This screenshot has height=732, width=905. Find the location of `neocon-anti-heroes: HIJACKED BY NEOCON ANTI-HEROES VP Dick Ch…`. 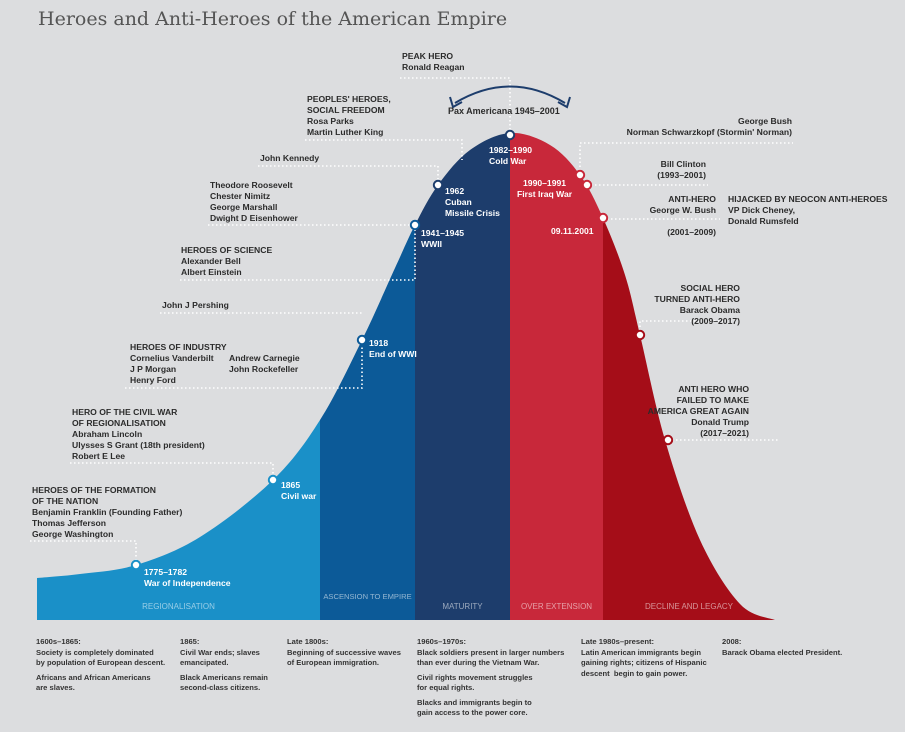

neocon-anti-heroes: HIJACKED BY NEOCON ANTI-HEROES VP Dick Ch… is located at coordinates (808, 210).